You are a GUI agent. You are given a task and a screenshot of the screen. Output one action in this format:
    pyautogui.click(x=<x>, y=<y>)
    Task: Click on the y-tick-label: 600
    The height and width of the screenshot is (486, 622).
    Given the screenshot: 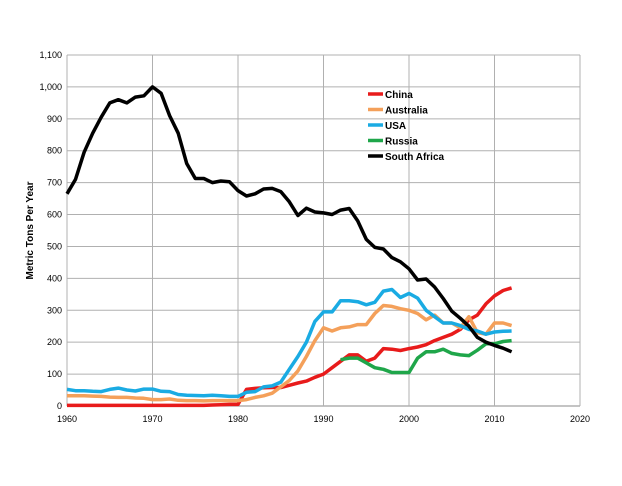 What is the action you would take?
    pyautogui.click(x=54, y=215)
    